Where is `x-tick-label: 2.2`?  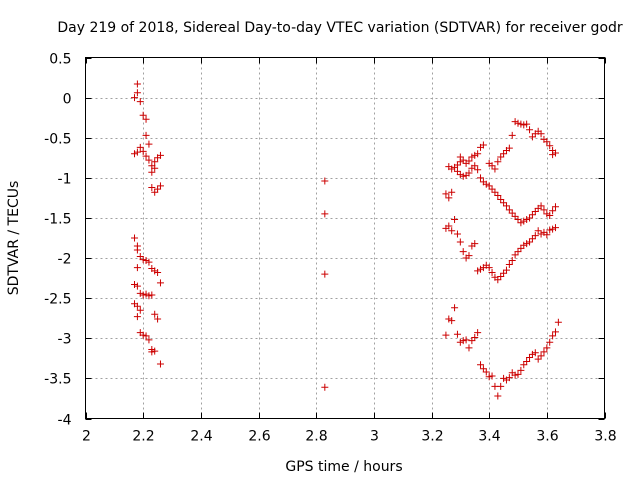 x-tick-label: 2.2 is located at coordinates (143, 437).